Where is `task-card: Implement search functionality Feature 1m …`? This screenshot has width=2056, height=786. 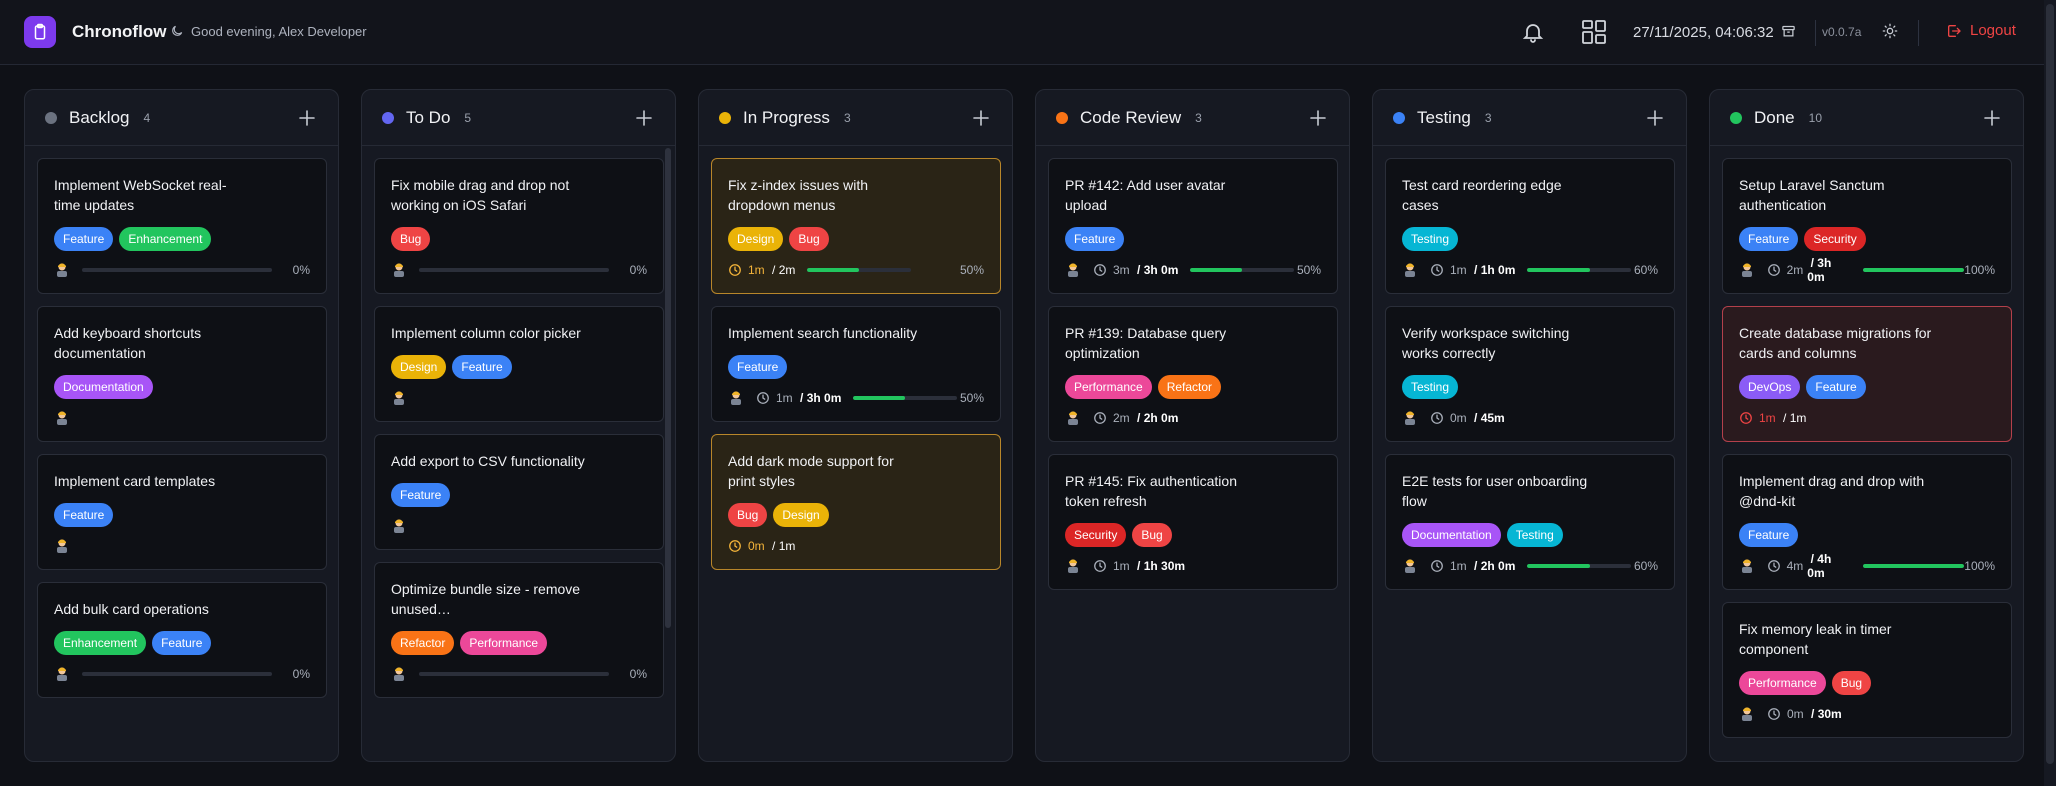 task-card: Implement search functionality Feature 1m … is located at coordinates (856, 364).